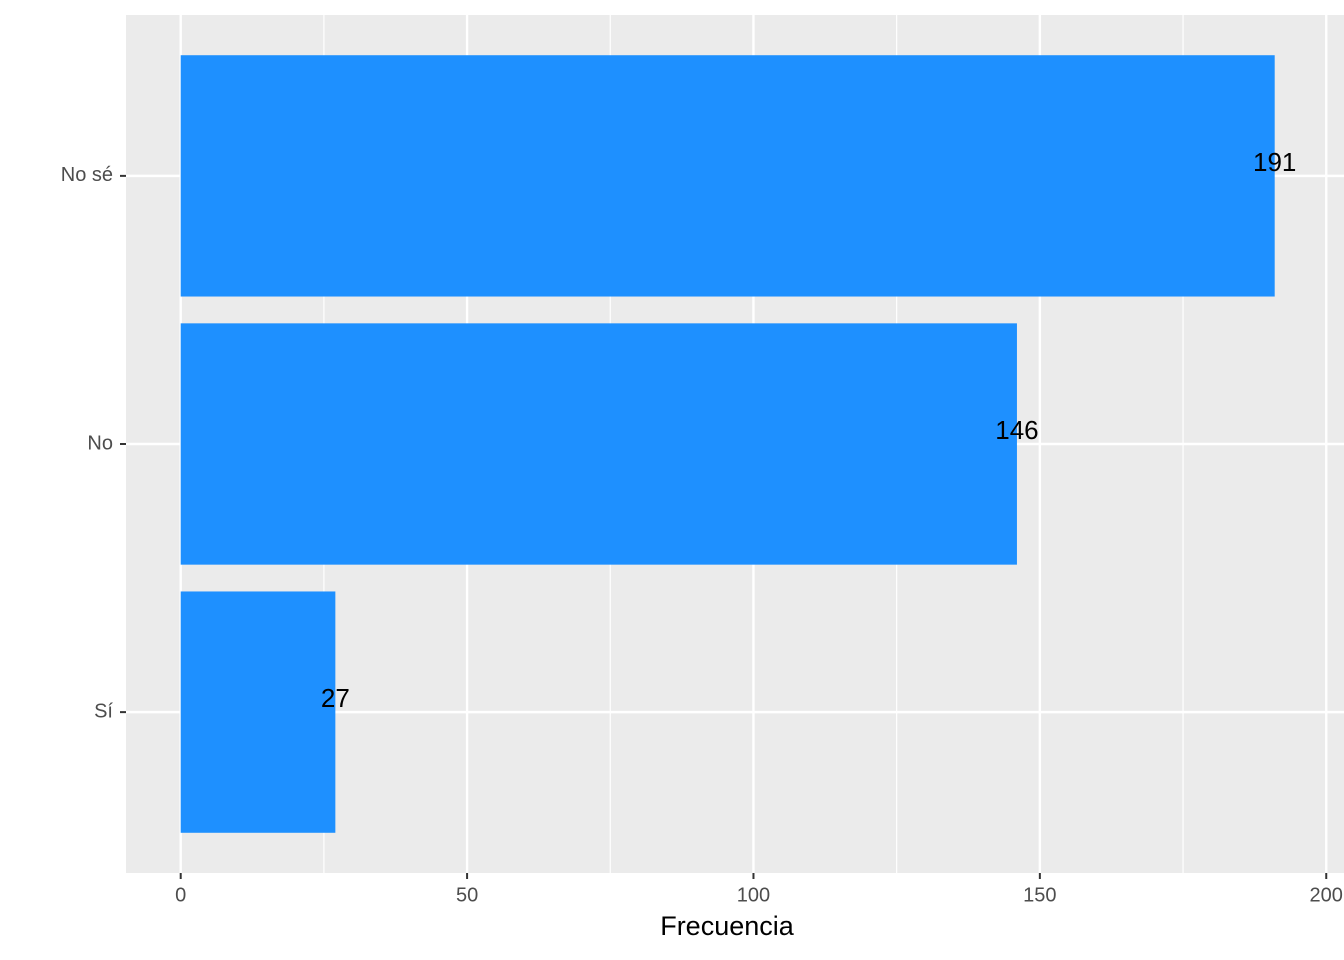  What do you see at coordinates (467, 895) in the screenshot?
I see `x-tick-label: 50` at bounding box center [467, 895].